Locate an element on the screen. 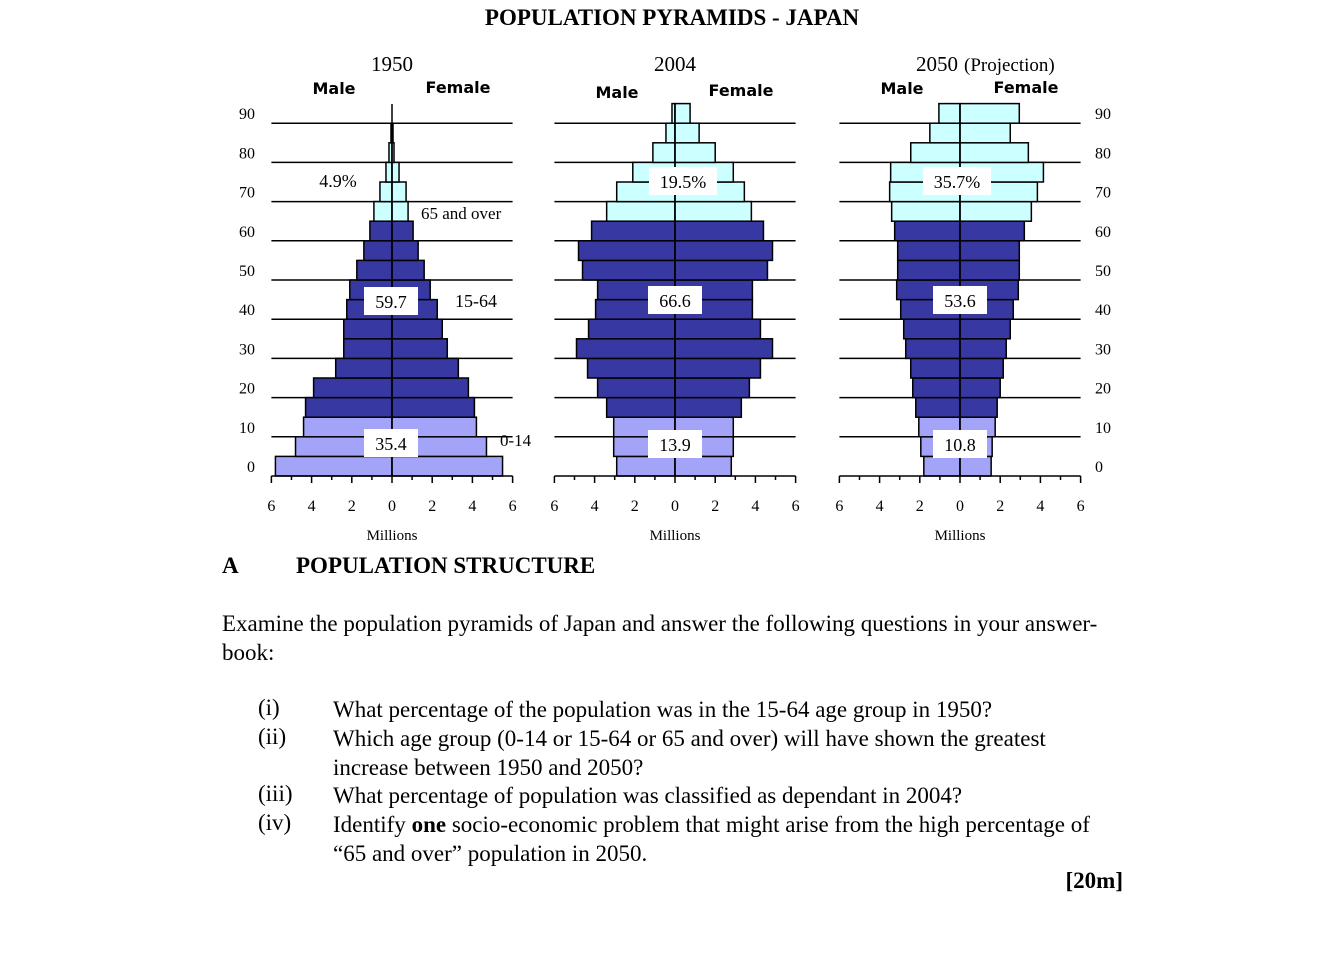 This screenshot has width=1344, height=966. annotation-young: 35.4 is located at coordinates (391, 444).